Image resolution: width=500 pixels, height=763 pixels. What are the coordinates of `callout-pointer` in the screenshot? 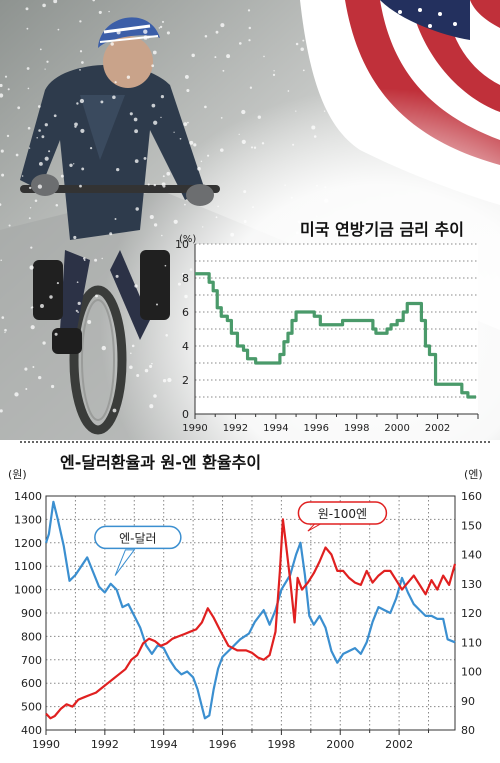 It's located at (125, 562).